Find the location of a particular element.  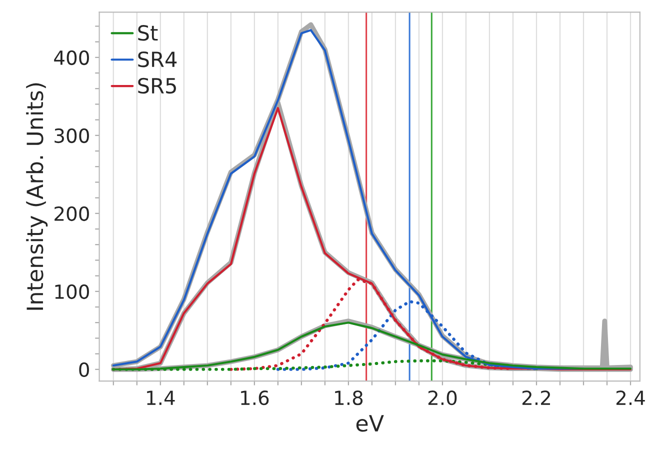

x-tick-label: 1.8 is located at coordinates (349, 398).